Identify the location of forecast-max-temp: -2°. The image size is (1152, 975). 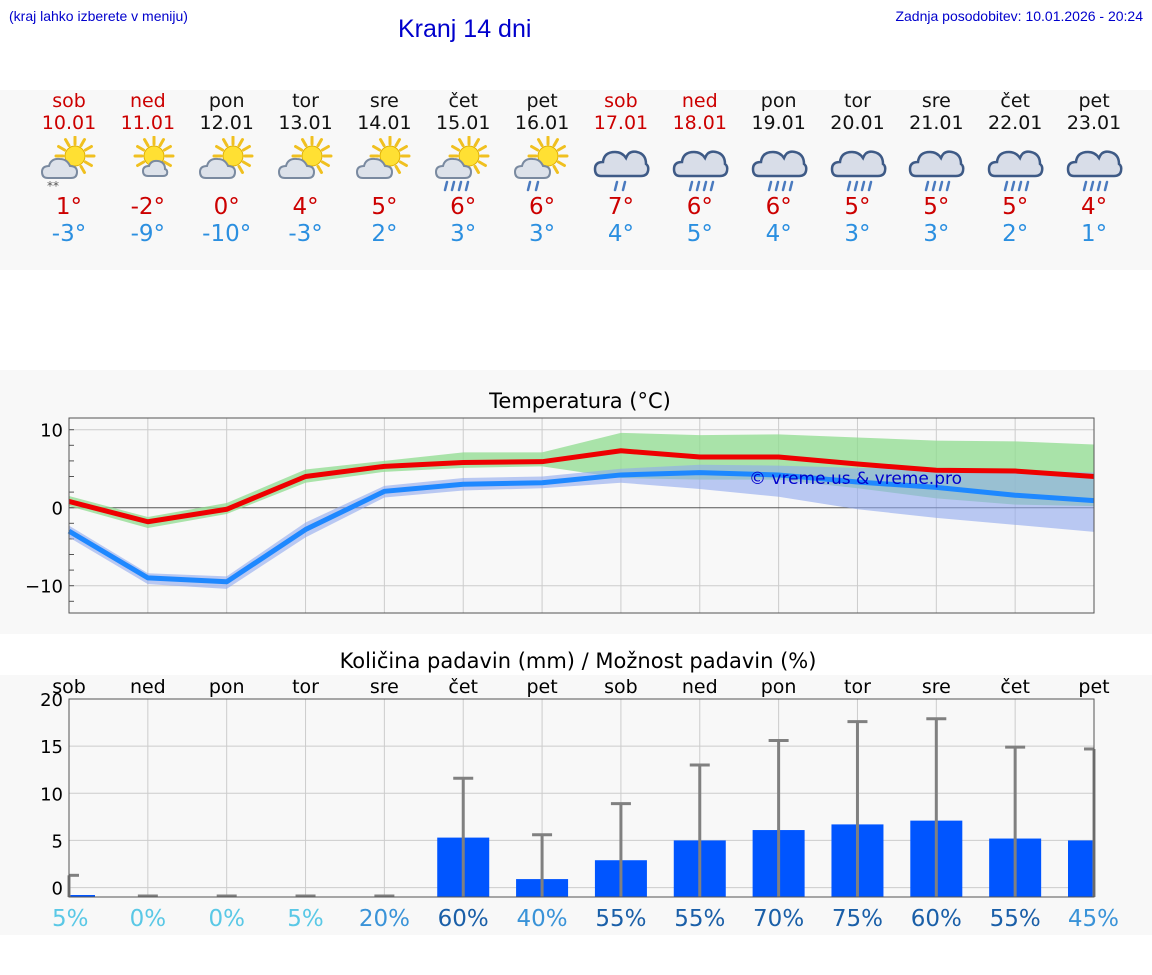
(148, 207).